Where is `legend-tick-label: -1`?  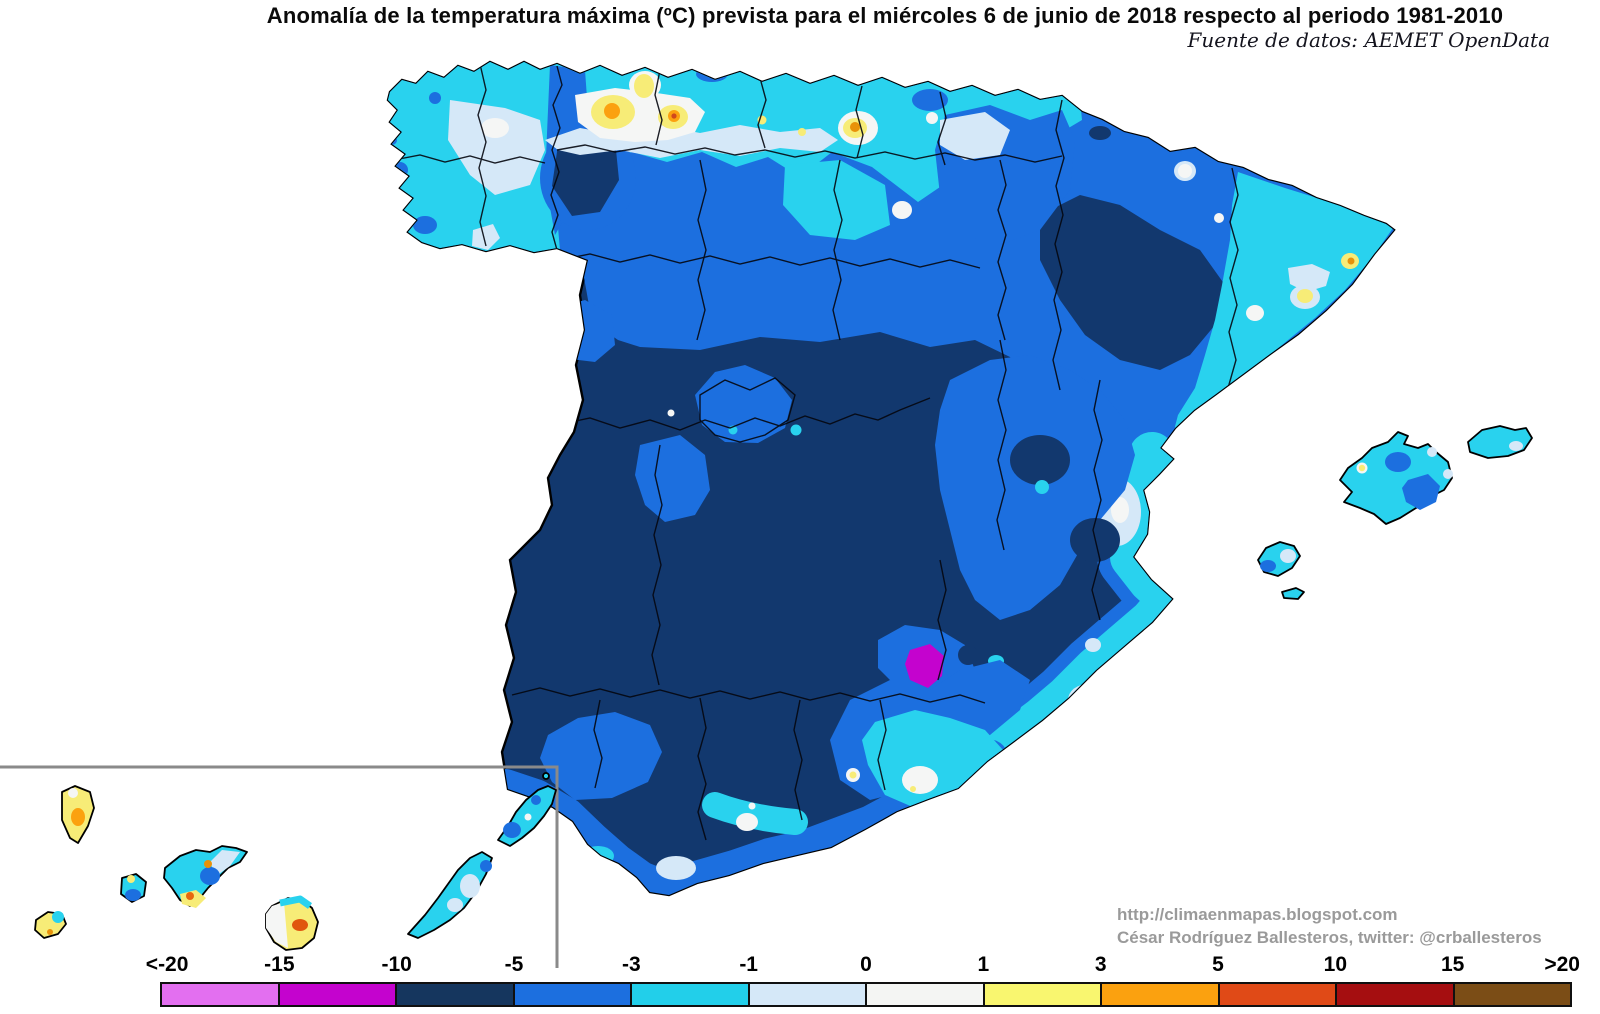
legend-tick-label: -1 is located at coordinates (748, 964).